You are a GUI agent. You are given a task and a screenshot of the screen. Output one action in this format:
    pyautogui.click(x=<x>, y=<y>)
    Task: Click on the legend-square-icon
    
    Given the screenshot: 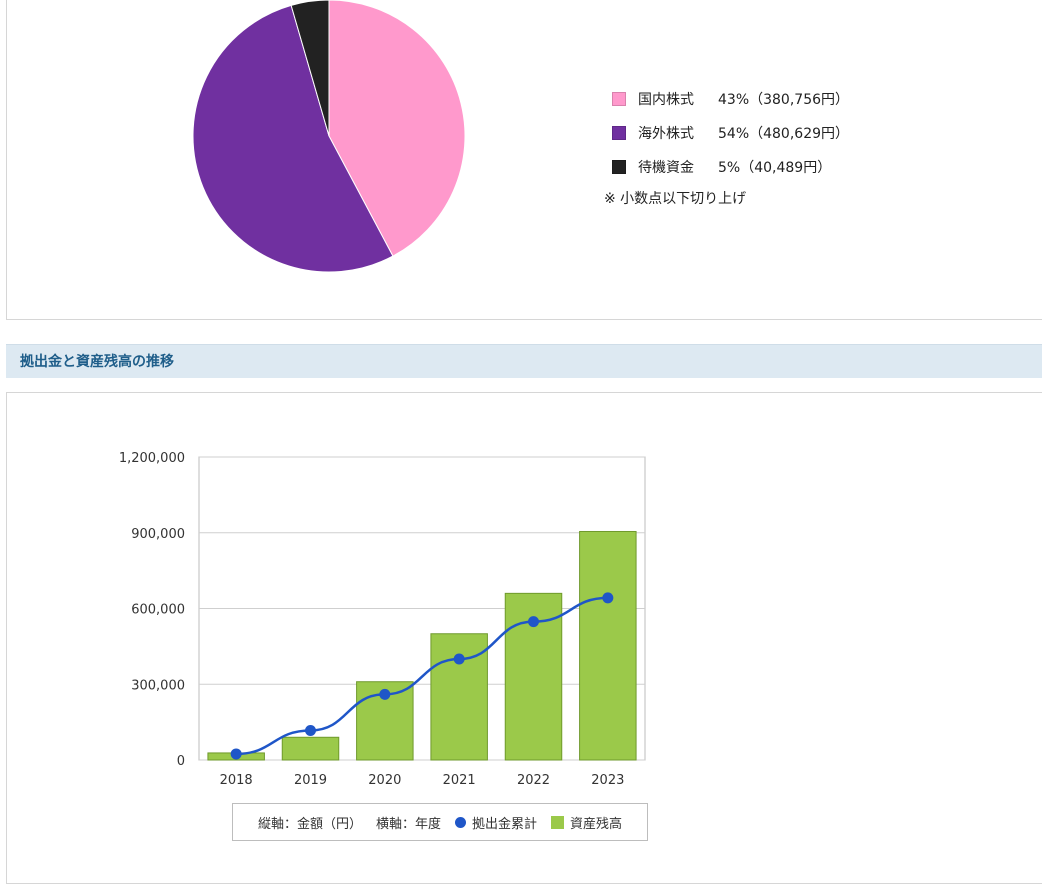 What is the action you would take?
    pyautogui.click(x=558, y=822)
    